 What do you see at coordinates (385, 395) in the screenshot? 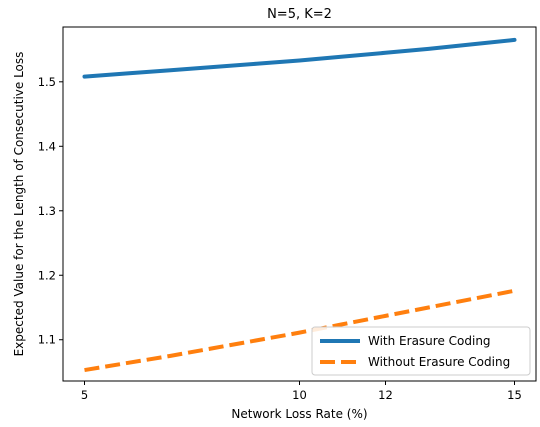
I see `x-tick-label: 12` at bounding box center [385, 395].